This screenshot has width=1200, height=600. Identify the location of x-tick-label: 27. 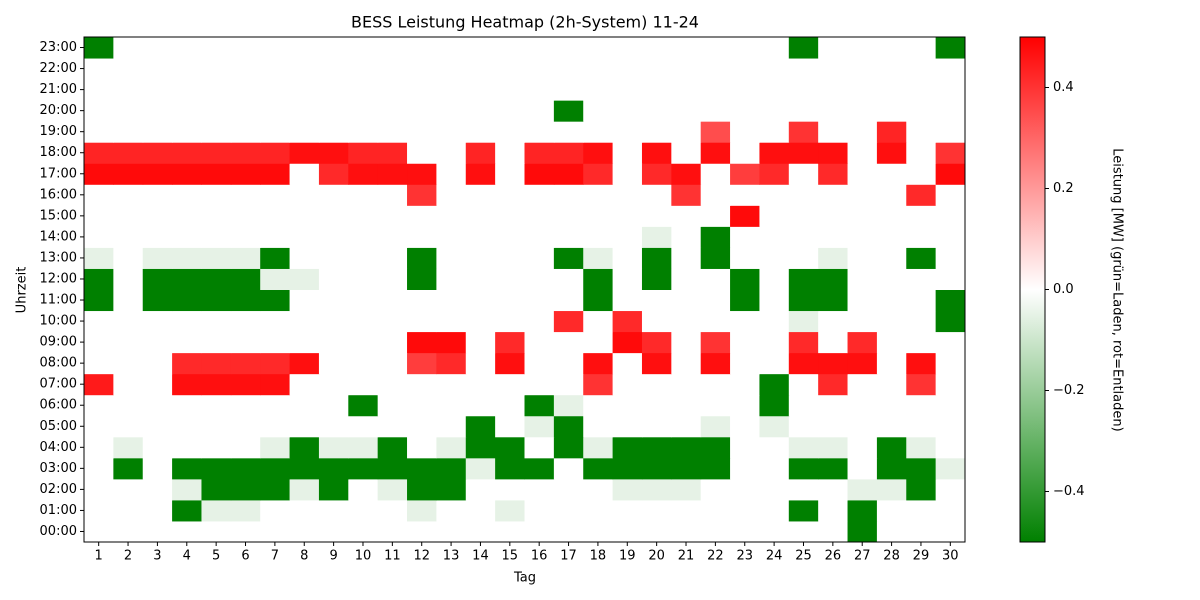
(862, 556).